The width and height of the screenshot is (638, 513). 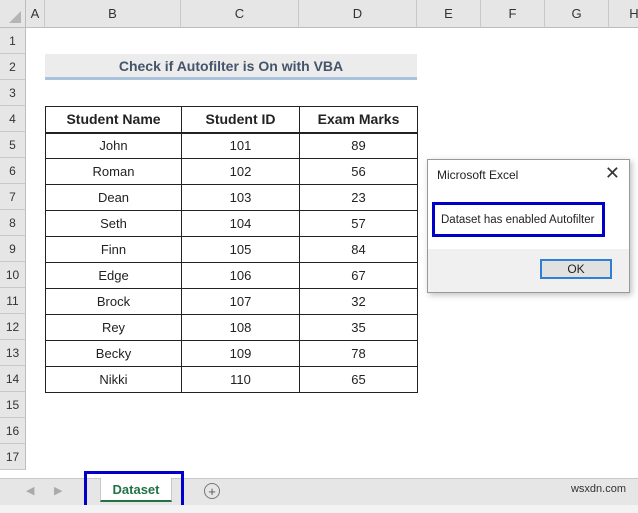 What do you see at coordinates (623, 14) in the screenshot?
I see `column-header-h: H` at bounding box center [623, 14].